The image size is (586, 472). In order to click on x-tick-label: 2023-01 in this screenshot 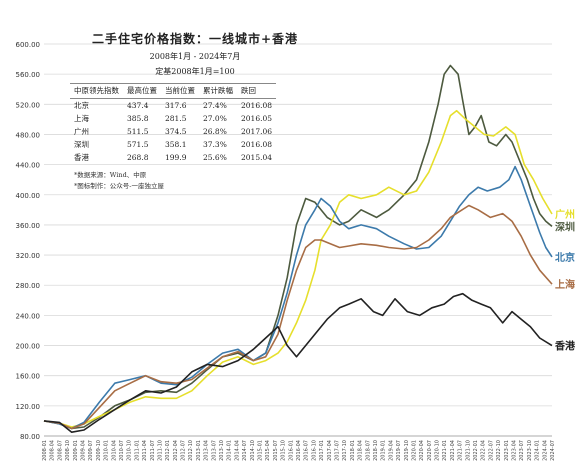, I will do `click(507, 450)`.